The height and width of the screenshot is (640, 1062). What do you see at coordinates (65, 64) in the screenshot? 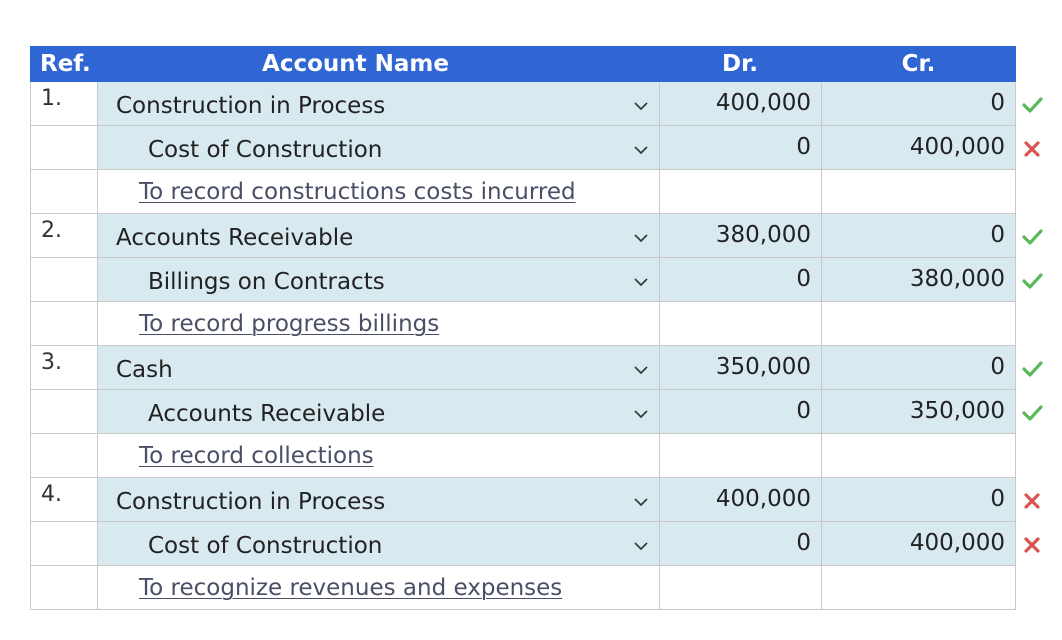
I see `header-ref: Ref.` at bounding box center [65, 64].